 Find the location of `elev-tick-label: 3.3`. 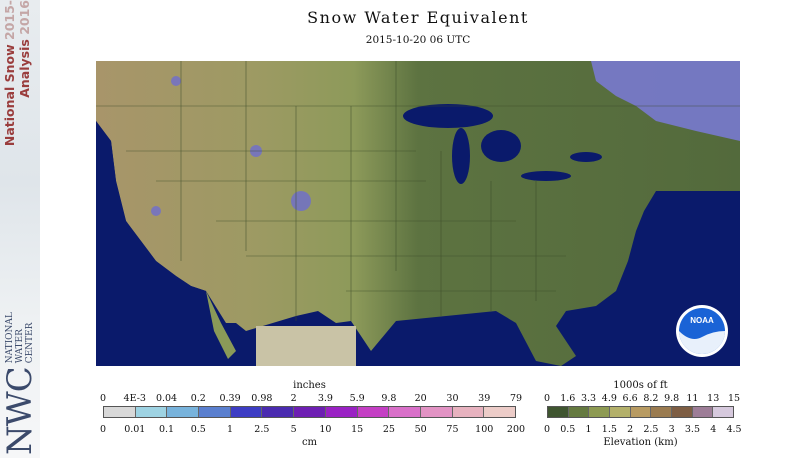

elev-tick-label: 3.3 is located at coordinates (588, 398).